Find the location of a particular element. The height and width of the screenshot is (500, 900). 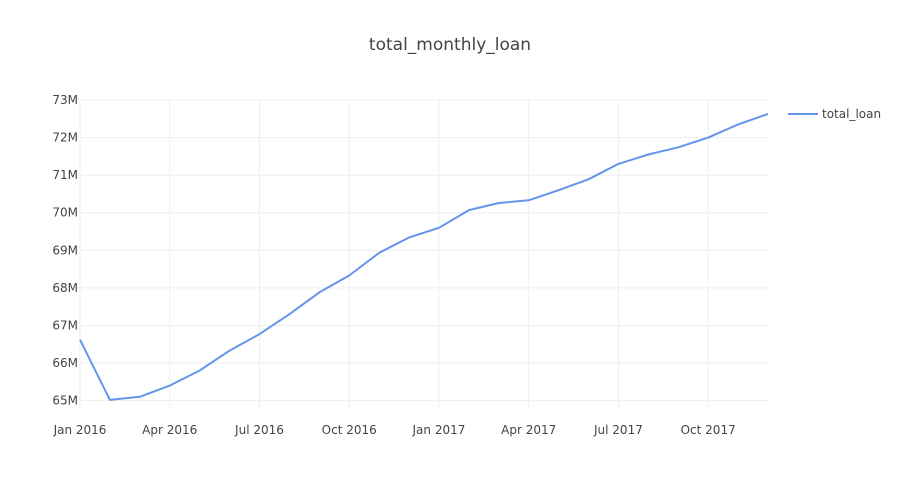

chart-title: total_monthly_loan is located at coordinates (450, 45).